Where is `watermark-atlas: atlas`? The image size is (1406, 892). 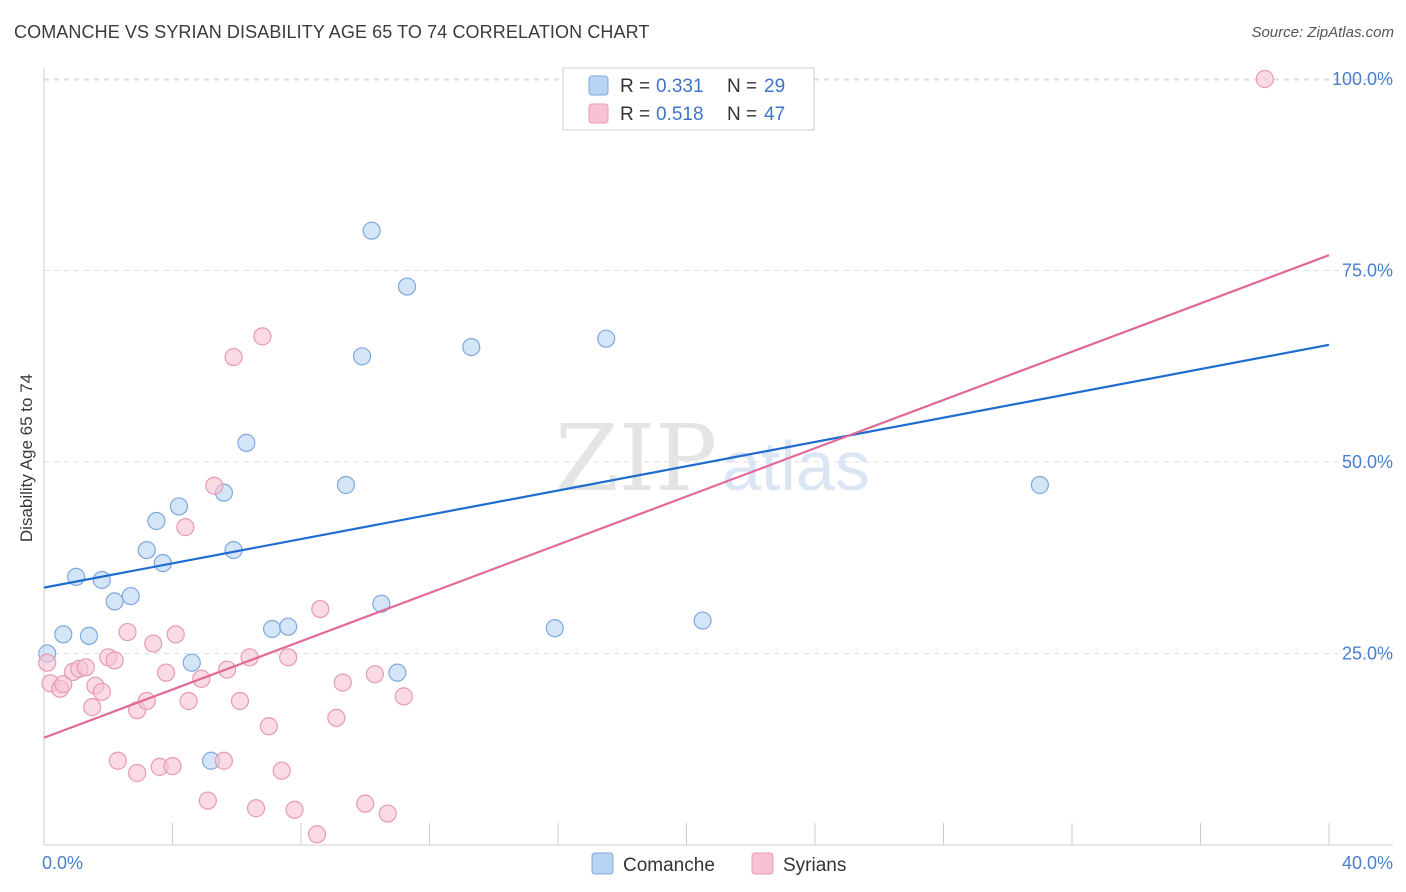
watermark-atlas: atlas is located at coordinates (796, 466).